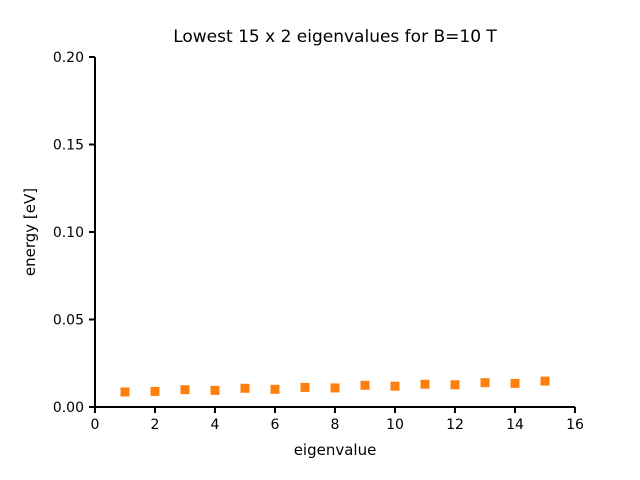 This screenshot has width=640, height=480. I want to click on y-tick-label: 0.20, so click(68, 58).